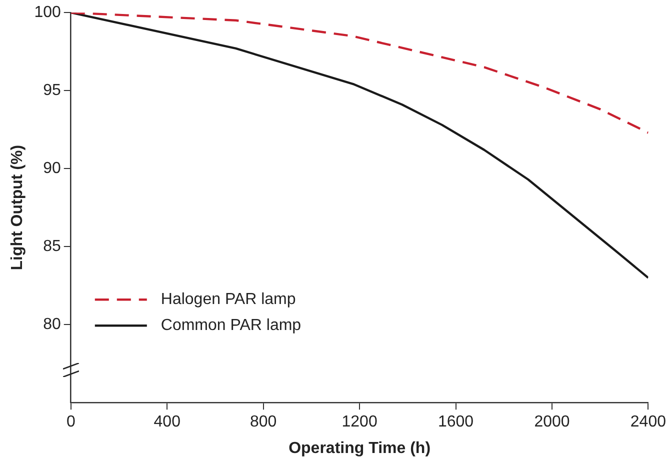  What do you see at coordinates (228, 299) in the screenshot?
I see `legend-label: Halogen PAR lamp` at bounding box center [228, 299].